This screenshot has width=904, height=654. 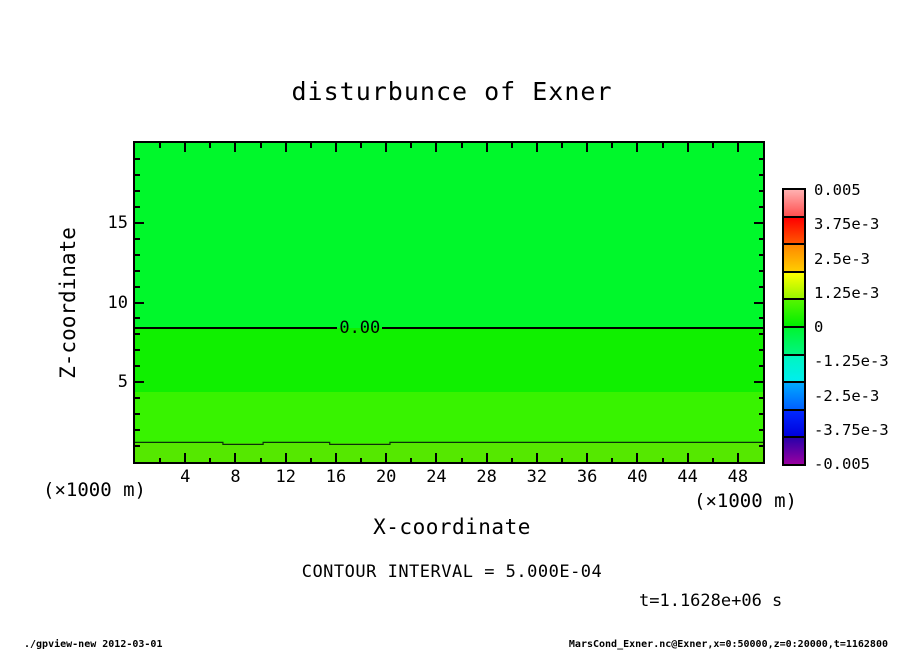 I want to click on x-tick-label: 4, so click(x=185, y=477).